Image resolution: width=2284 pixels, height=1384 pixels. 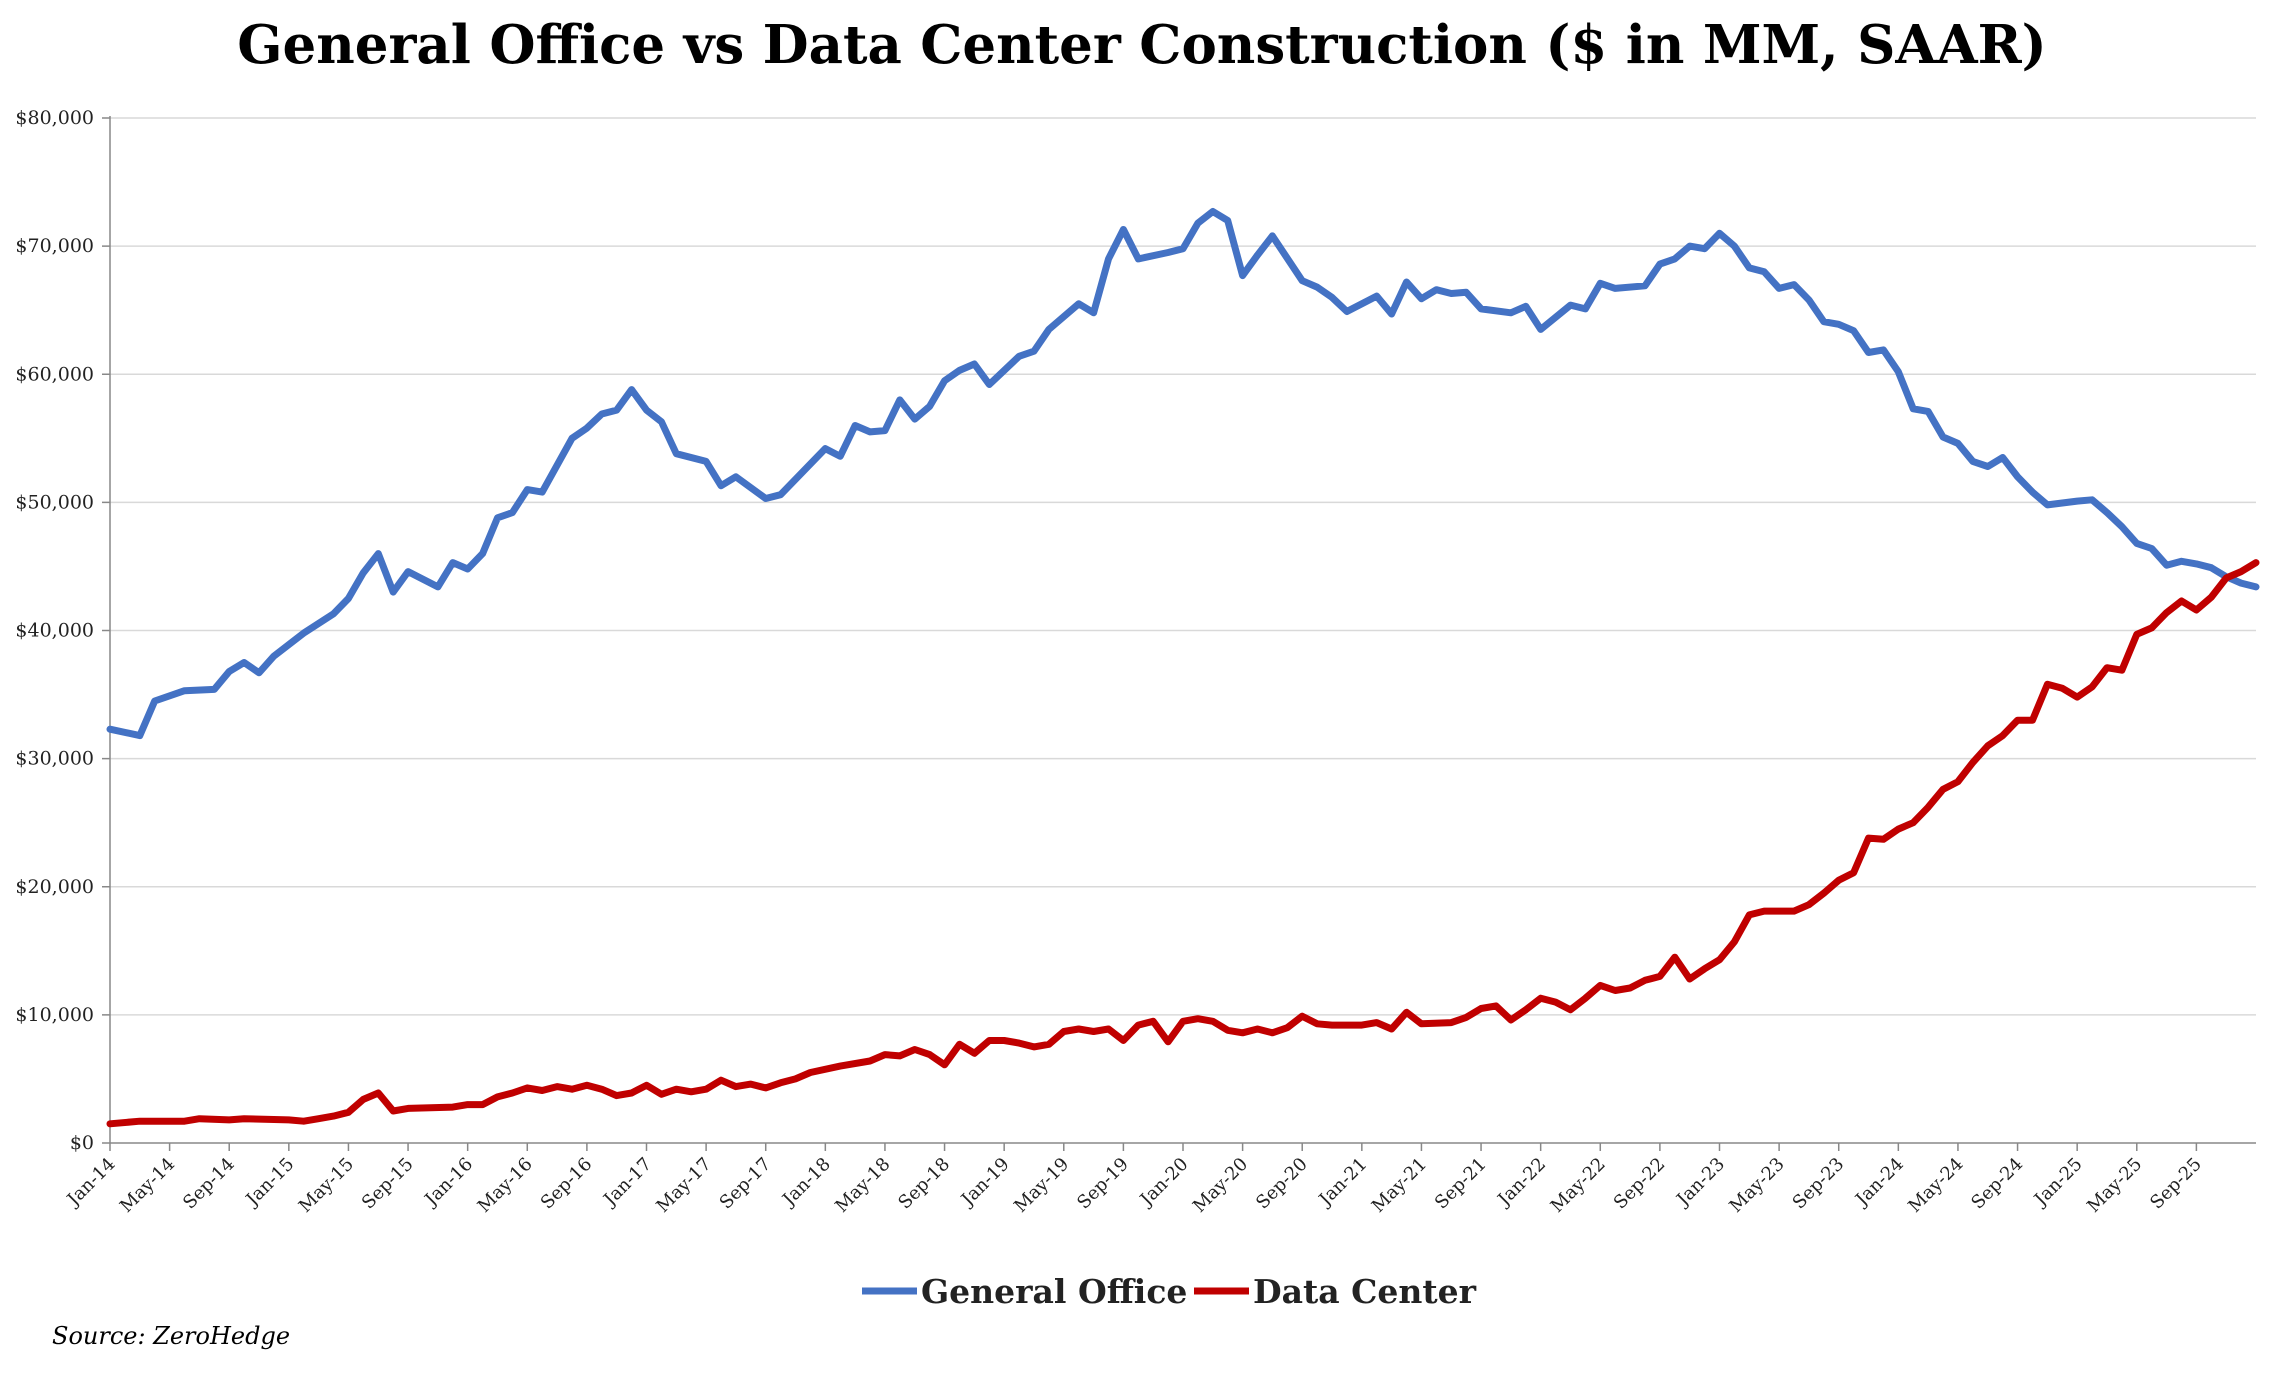 What do you see at coordinates (1640, 1184) in the screenshot?
I see `x-tick-label: Sep-22` at bounding box center [1640, 1184].